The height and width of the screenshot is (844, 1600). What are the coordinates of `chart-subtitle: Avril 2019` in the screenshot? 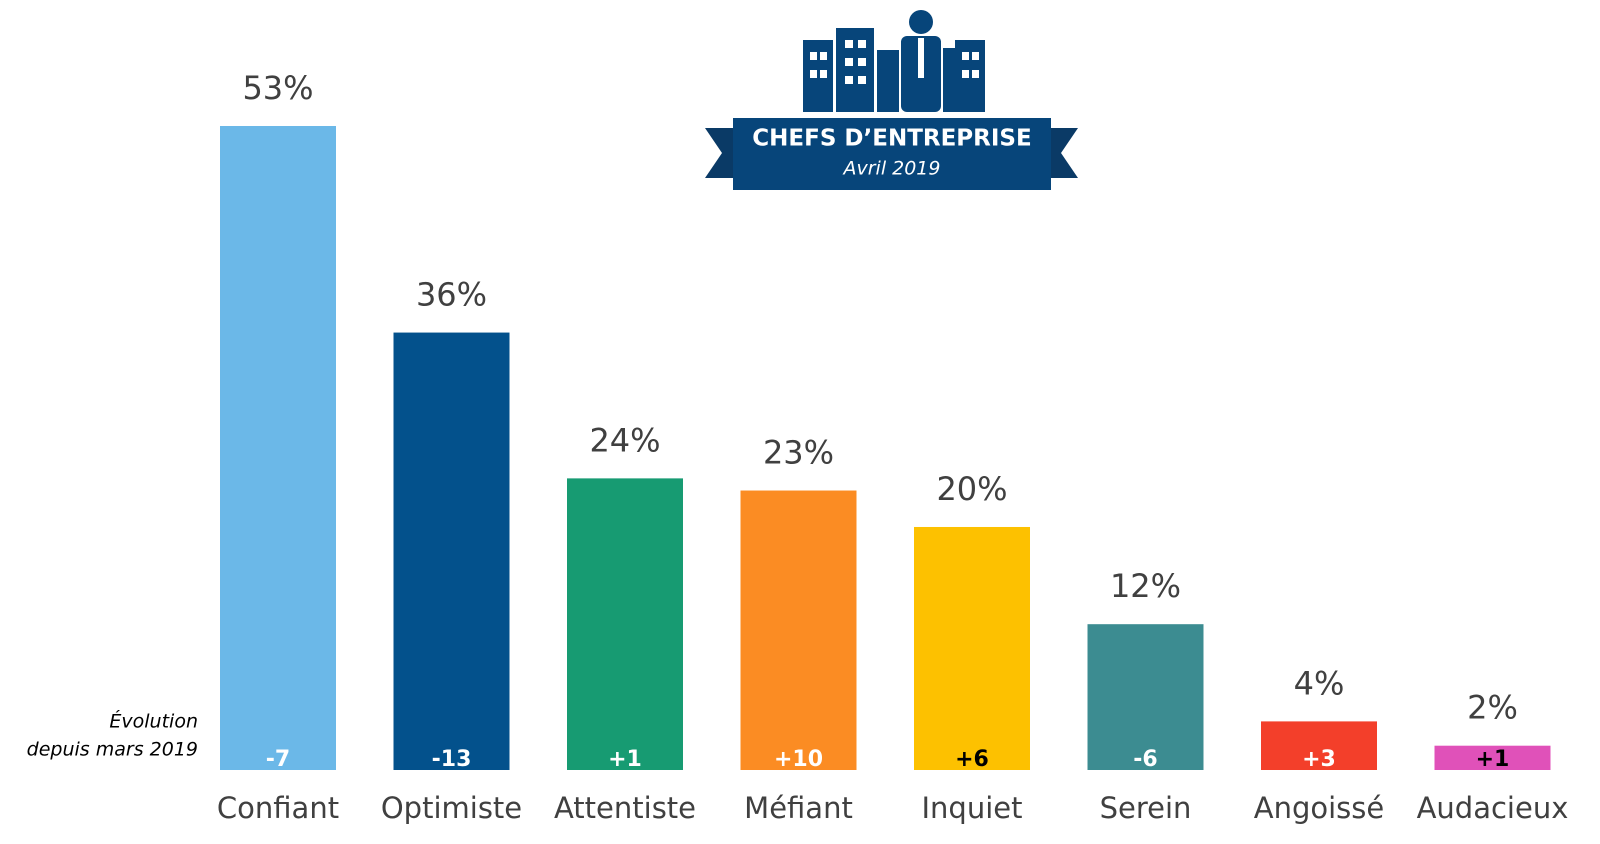 It's located at (890, 169).